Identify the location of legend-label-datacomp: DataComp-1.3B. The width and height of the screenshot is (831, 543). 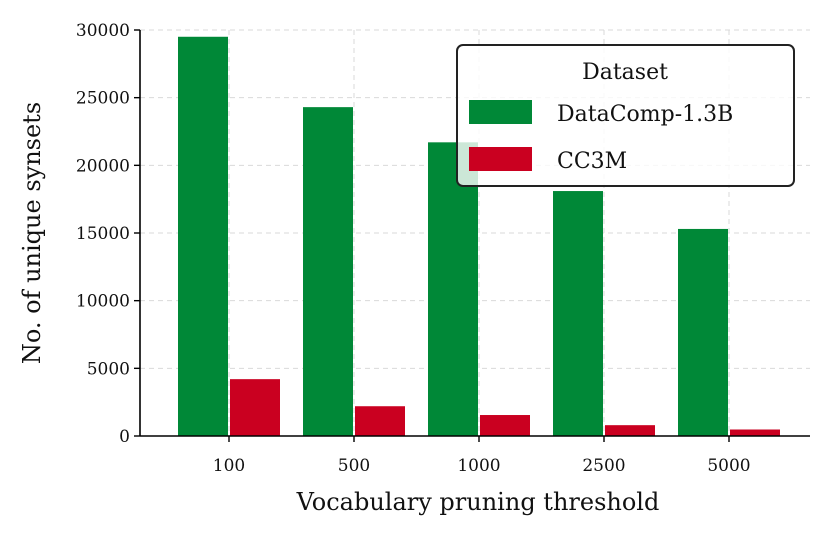
(645, 114).